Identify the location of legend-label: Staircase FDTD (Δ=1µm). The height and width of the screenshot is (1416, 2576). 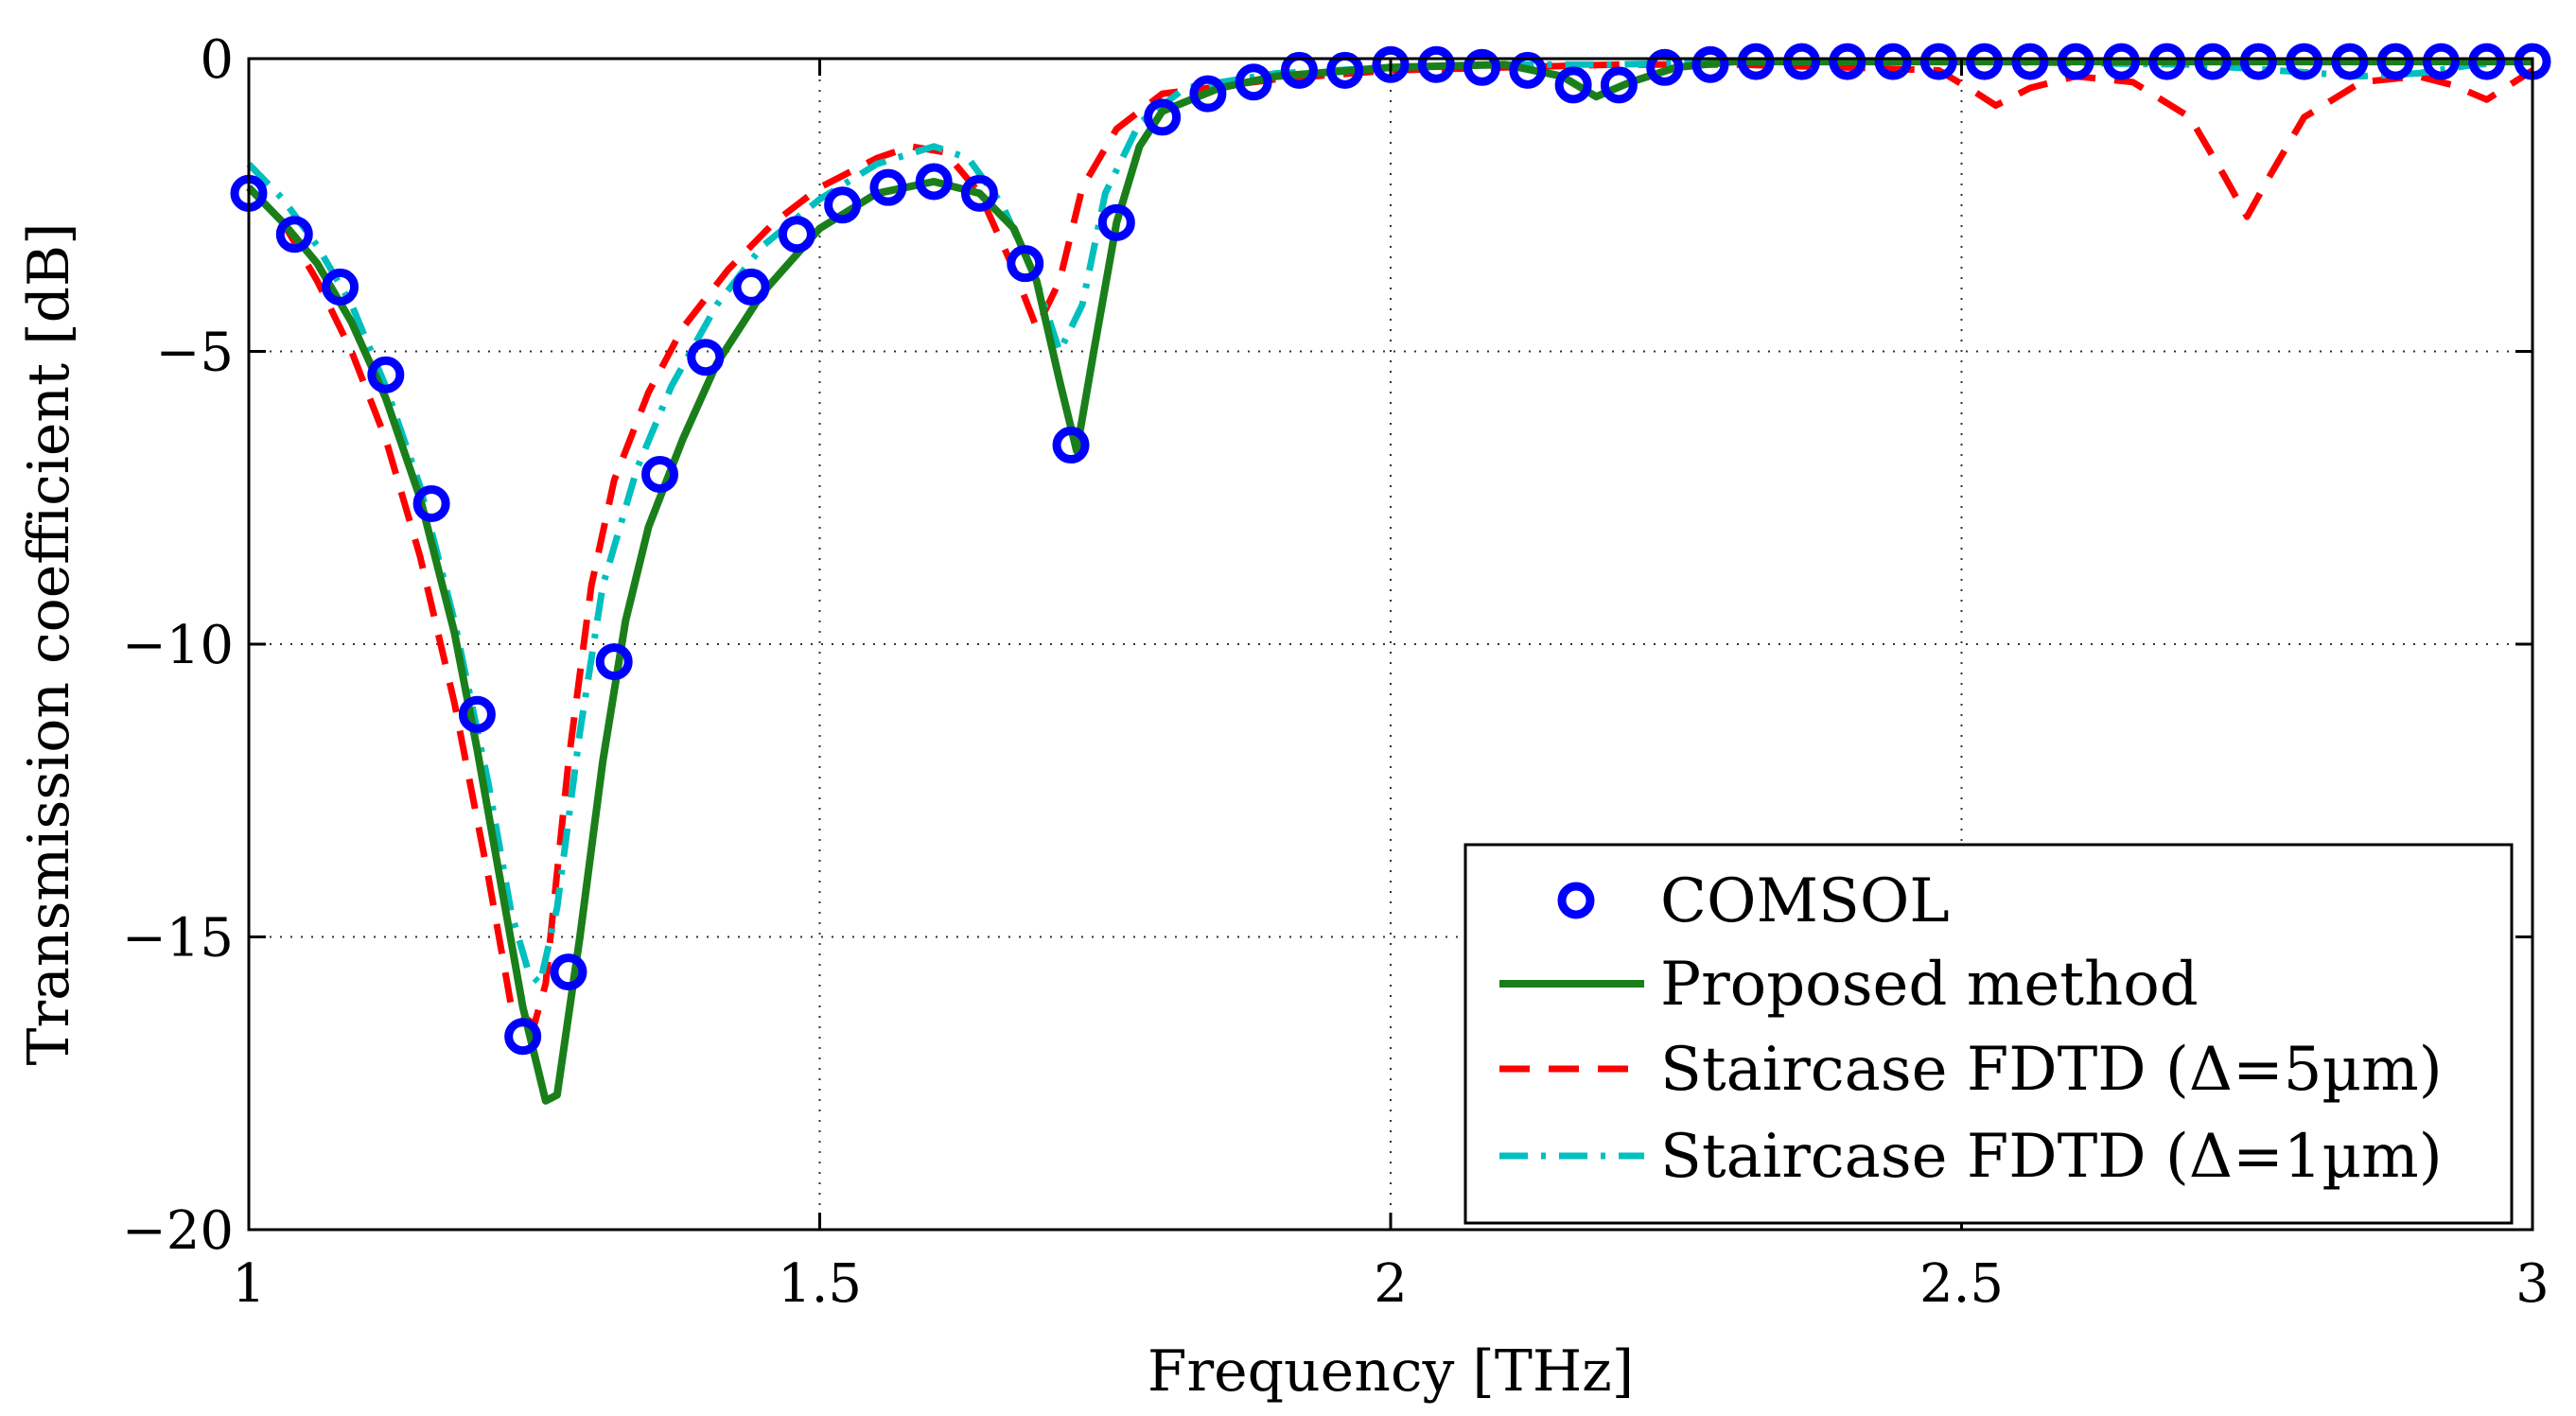
(2051, 1157).